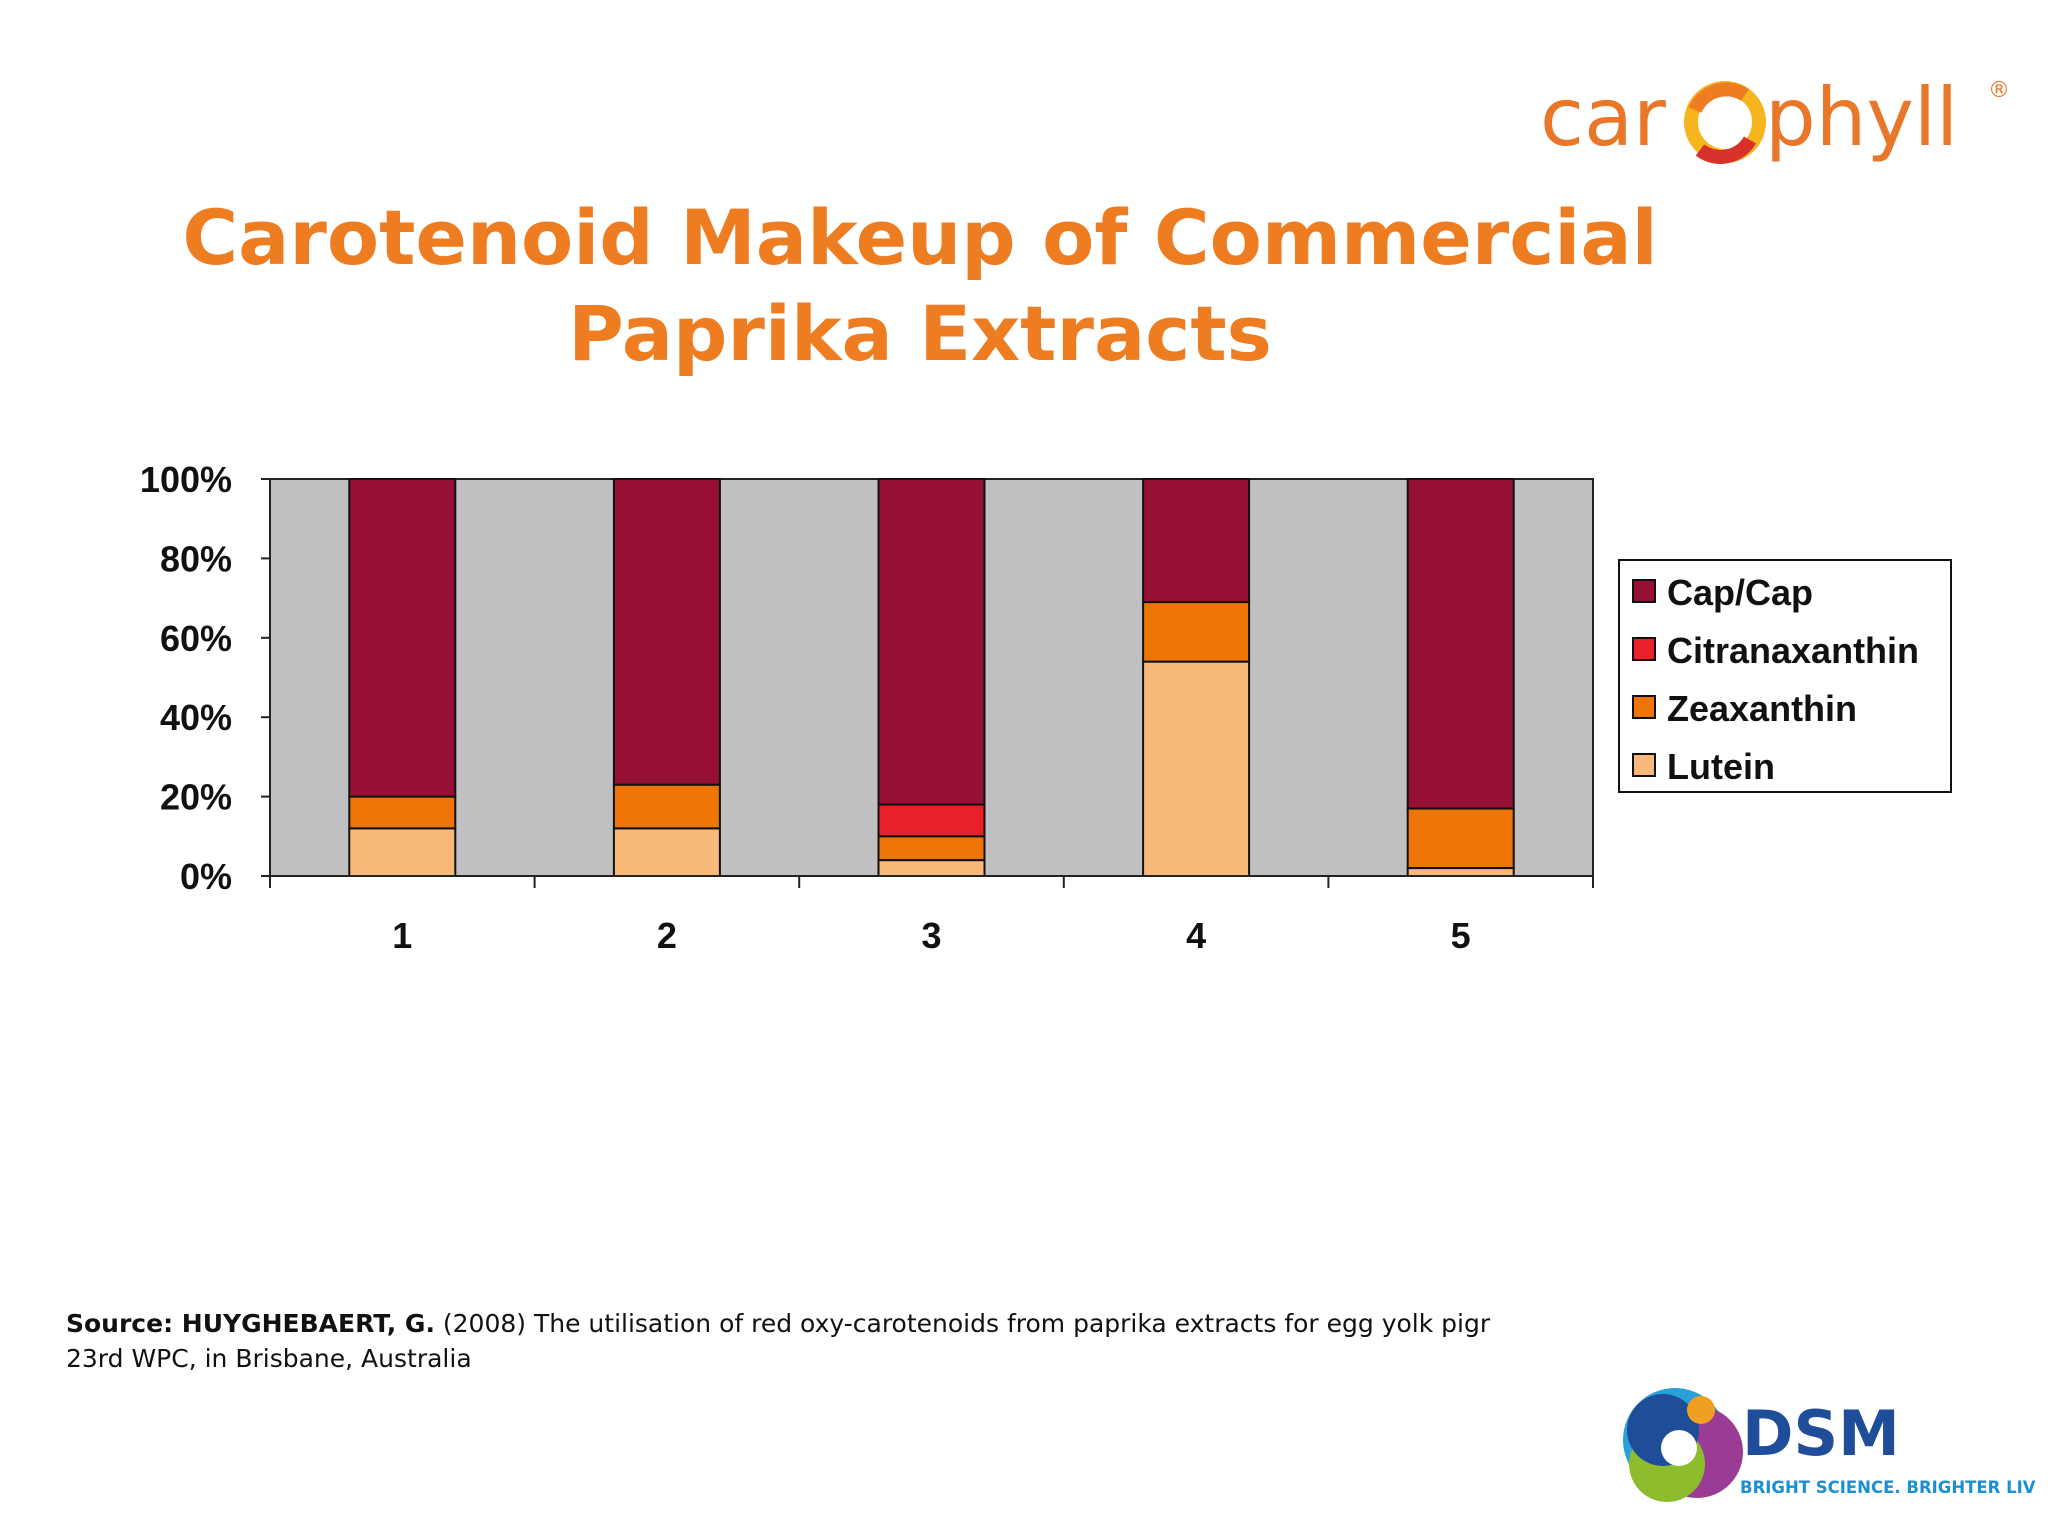 This screenshot has height=1536, width=2048. I want to click on y-tick-label: 0%, so click(206, 876).